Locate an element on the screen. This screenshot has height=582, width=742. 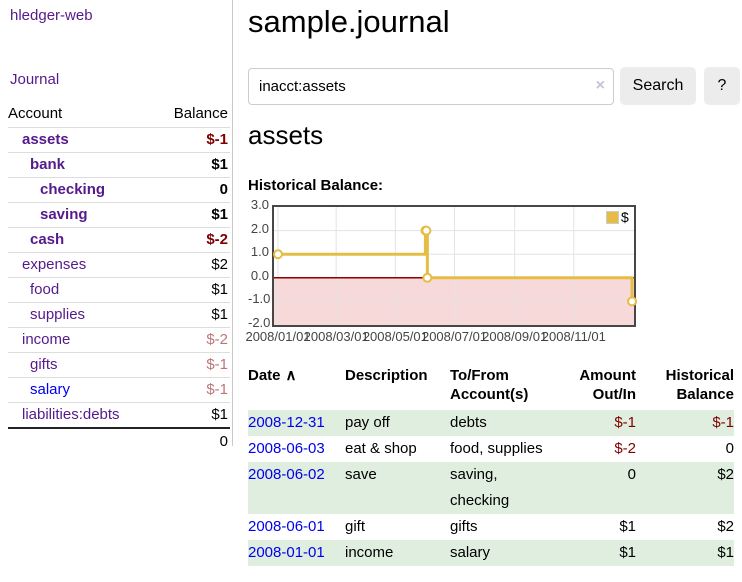
accounts-header-row: Account Balance is located at coordinates (119, 114).